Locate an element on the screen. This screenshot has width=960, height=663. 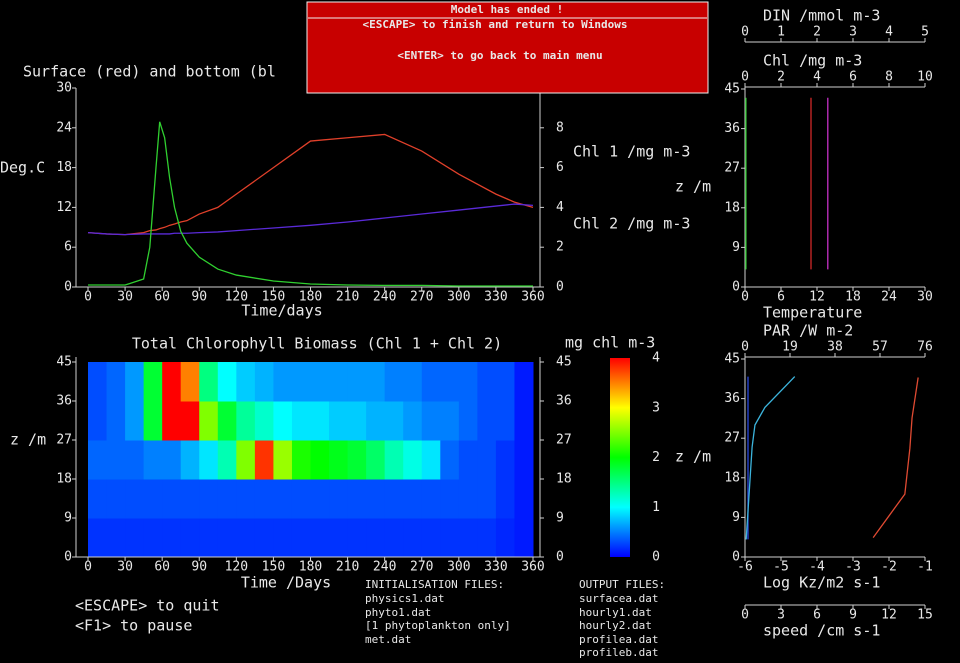
x-tick-label: 270 is located at coordinates (421, 297).